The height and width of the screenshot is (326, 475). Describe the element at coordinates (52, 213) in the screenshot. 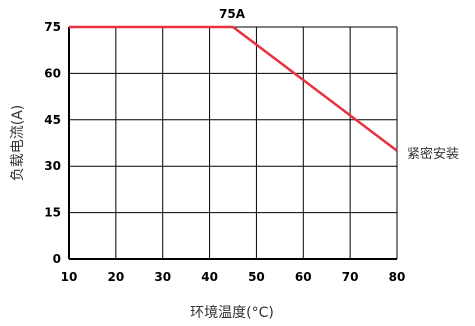

I see `y-tick-label-15: 15` at that location.